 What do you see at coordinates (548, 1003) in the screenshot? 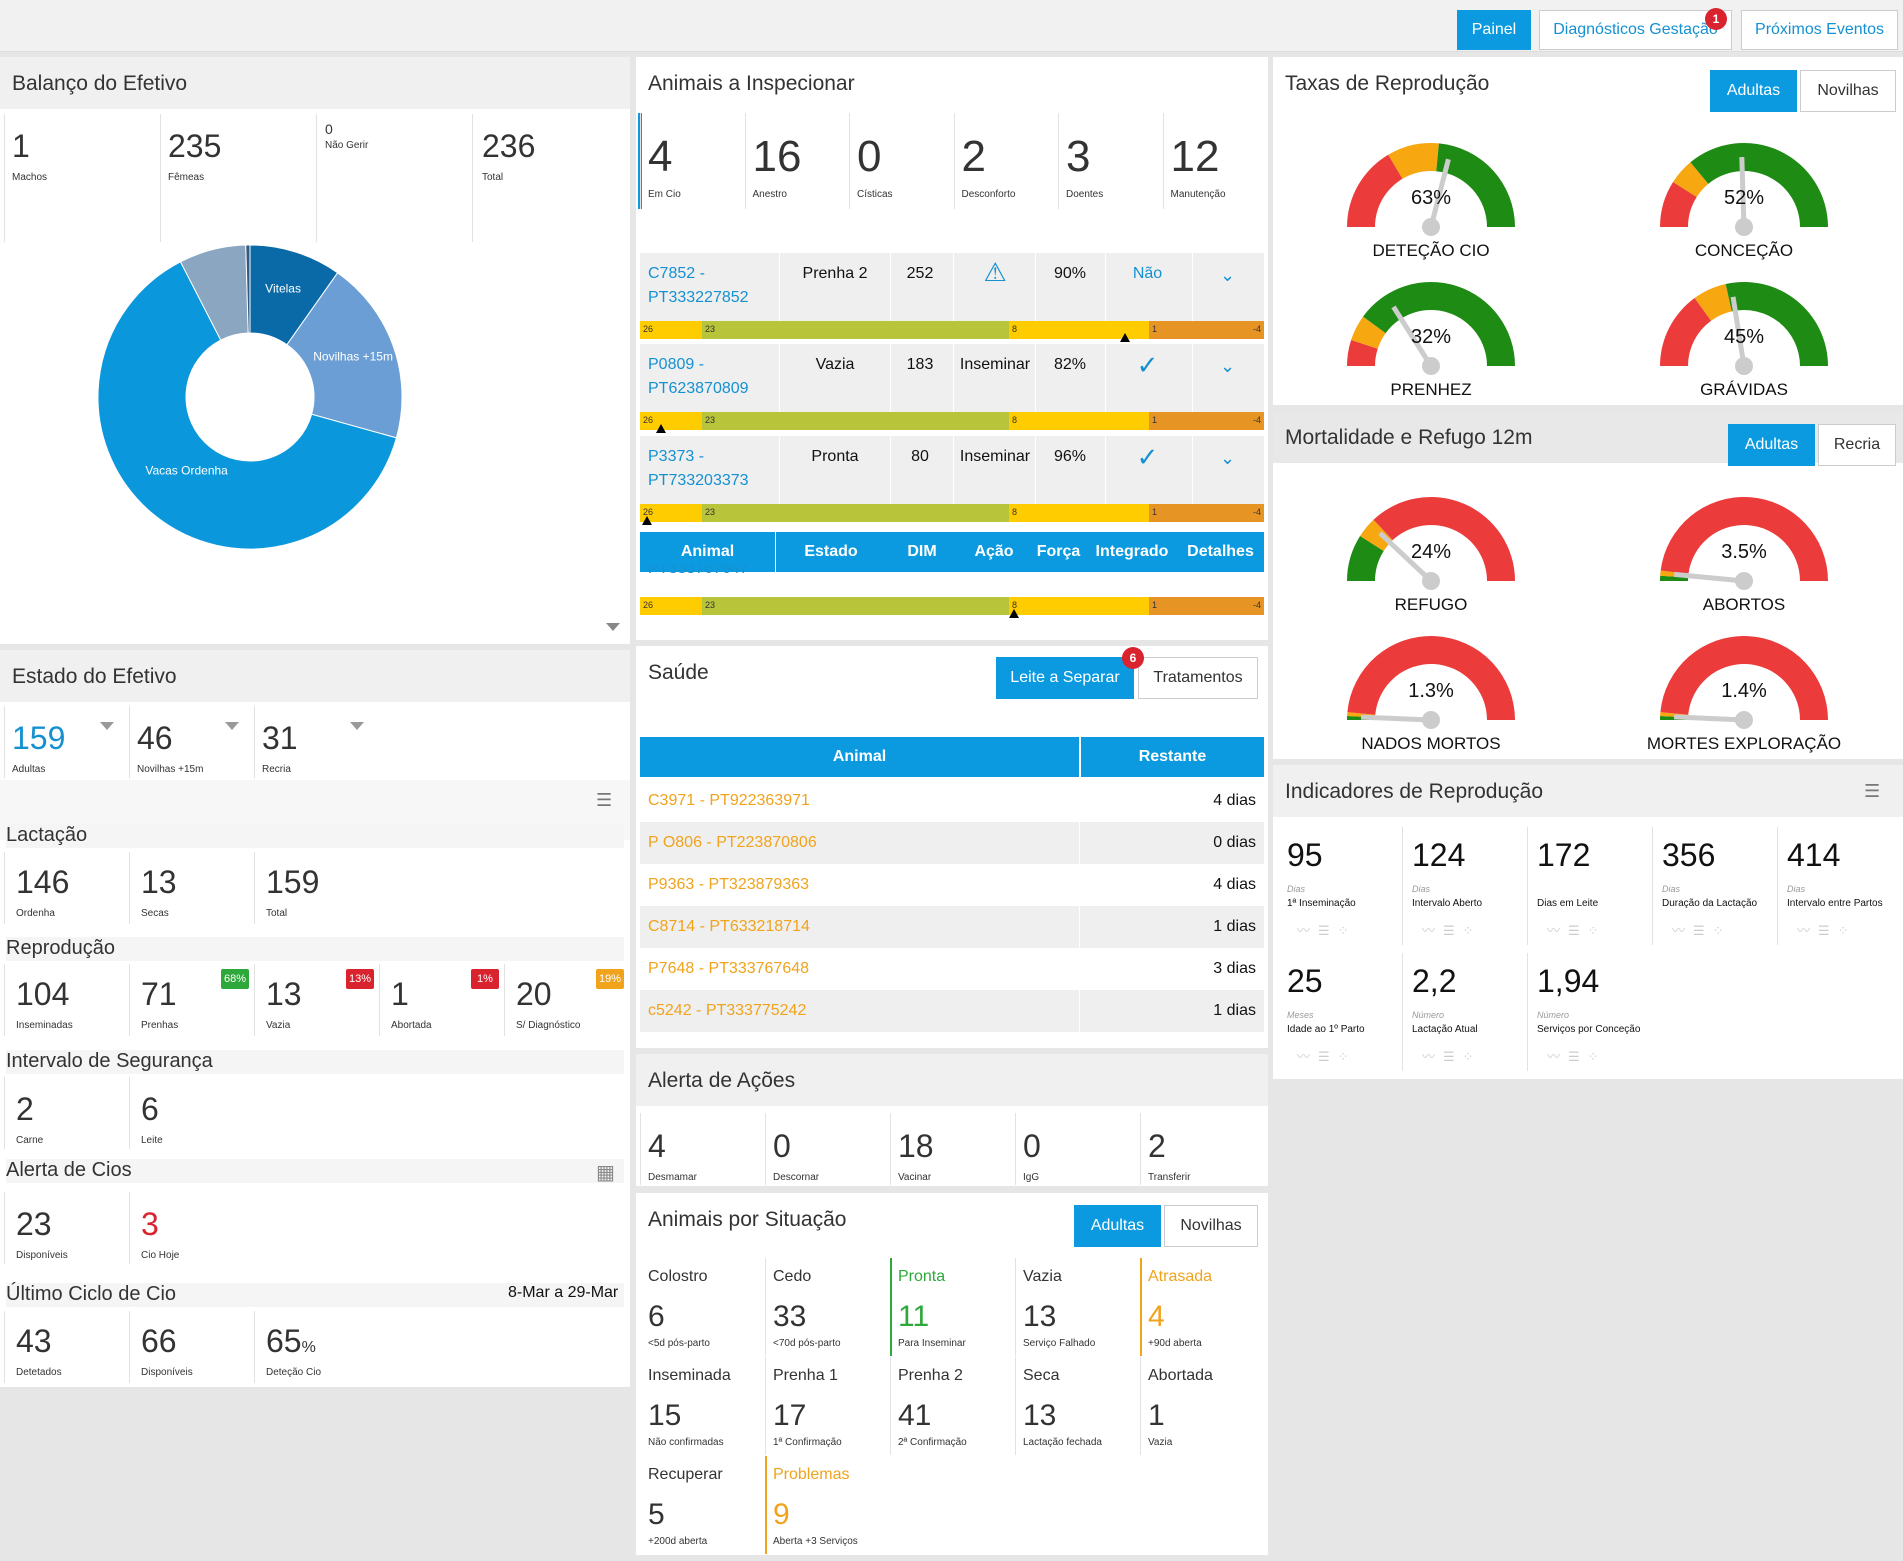
I see `reproducao-stat-4: 20 S/ Diagnóstico` at bounding box center [548, 1003].